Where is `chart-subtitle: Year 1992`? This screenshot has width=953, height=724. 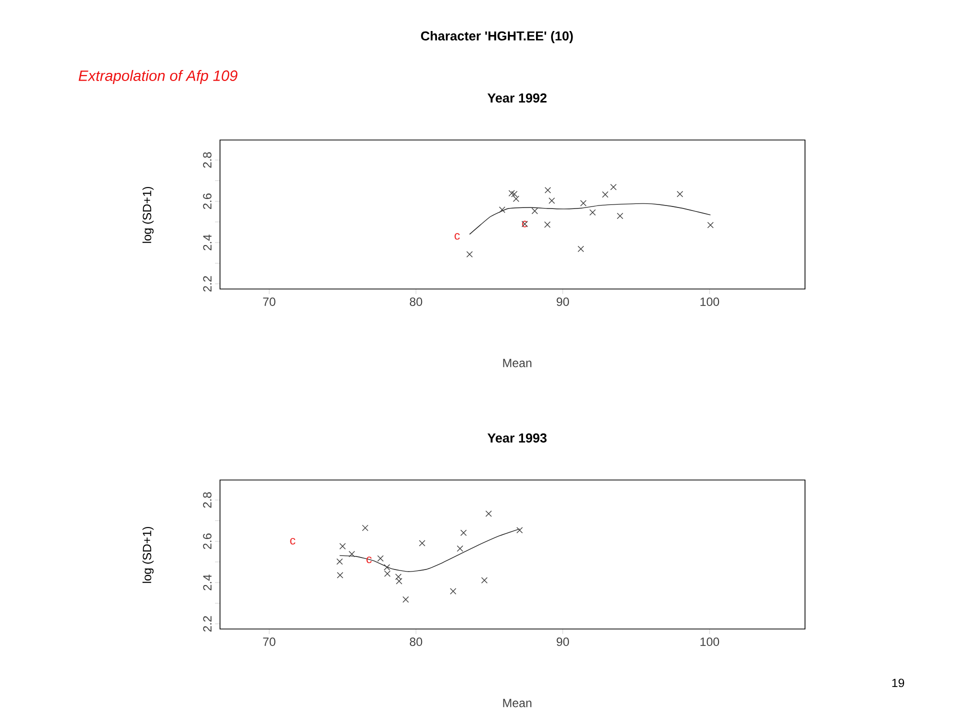
chart-subtitle: Year 1992 is located at coordinates (517, 98).